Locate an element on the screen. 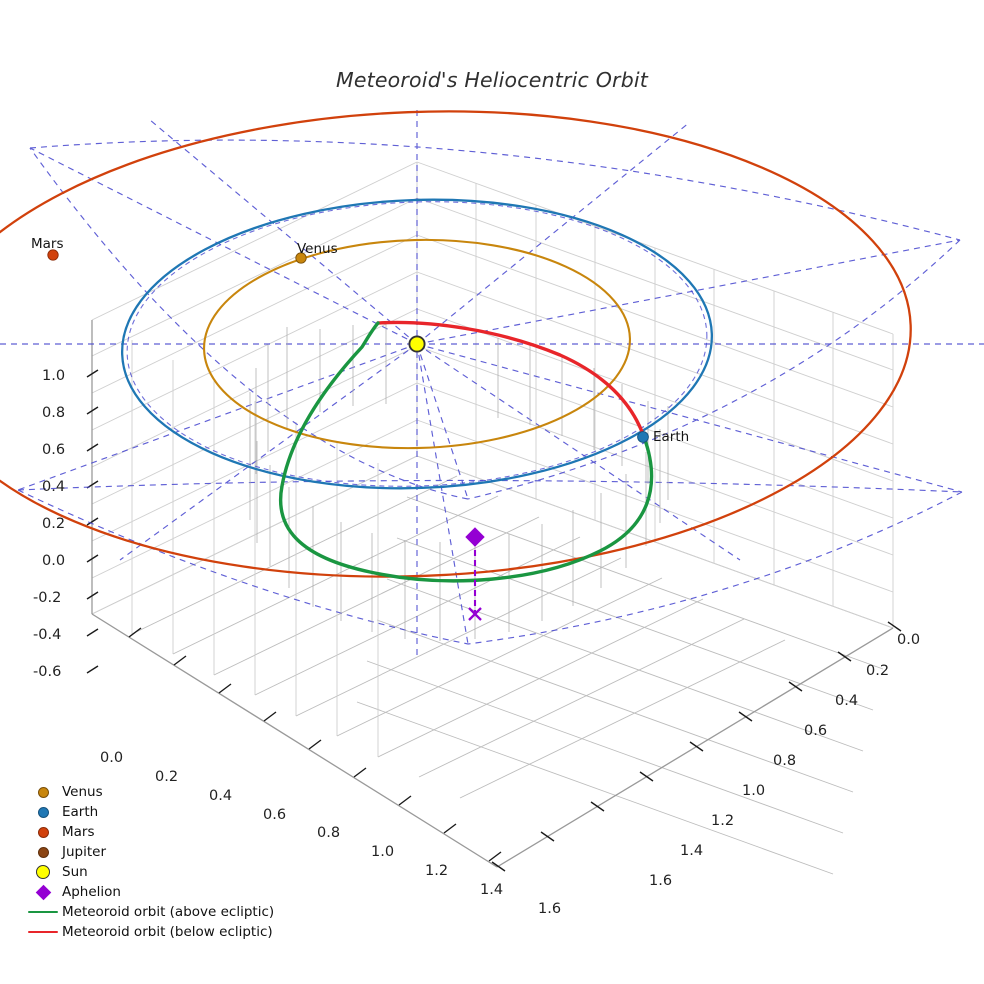 Image resolution: width=984 pixels, height=984 pixels. x-tick-2: 0.2 is located at coordinates (167, 777).